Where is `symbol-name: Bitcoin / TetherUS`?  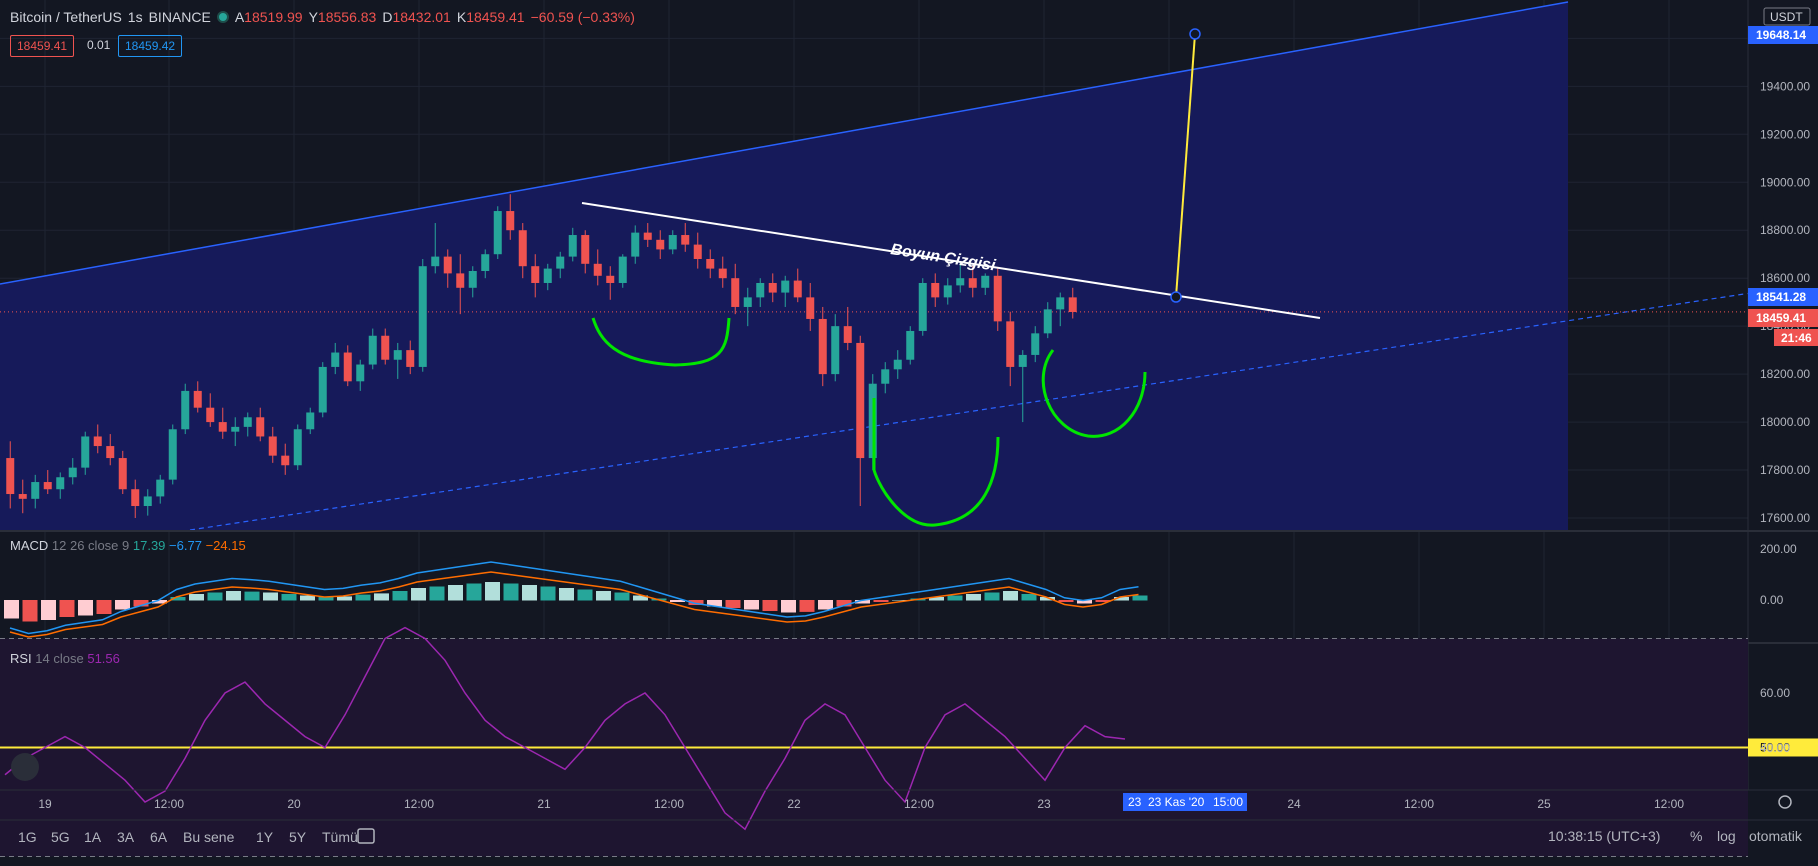 symbol-name: Bitcoin / TetherUS is located at coordinates (66, 17).